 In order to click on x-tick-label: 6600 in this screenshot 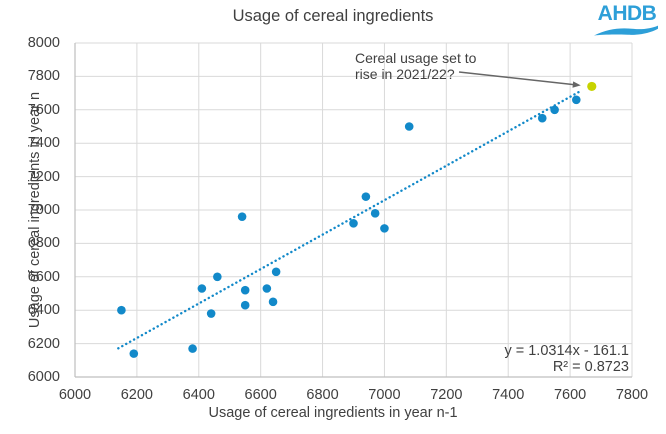, I will do `click(260, 395)`.